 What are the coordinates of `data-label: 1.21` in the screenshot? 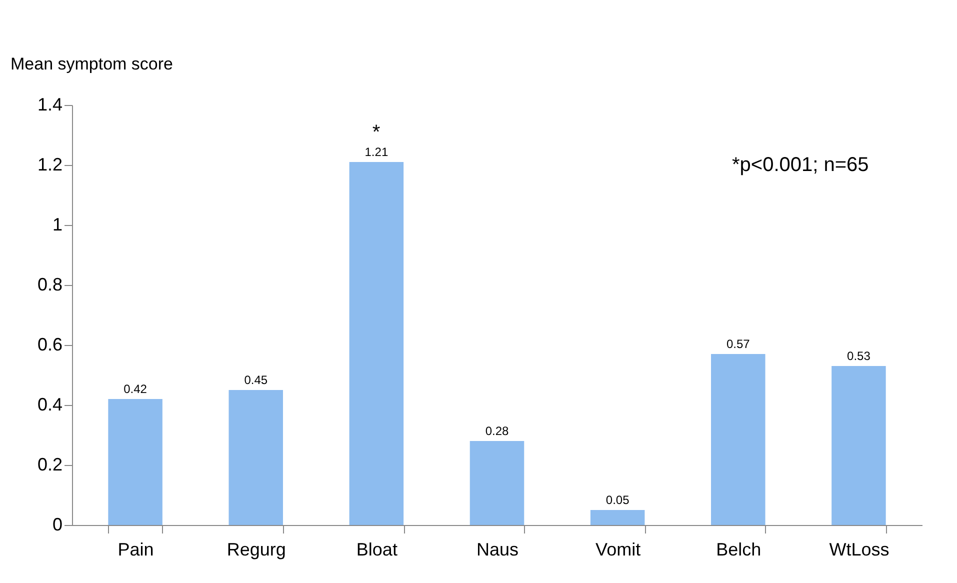 It's located at (376, 152).